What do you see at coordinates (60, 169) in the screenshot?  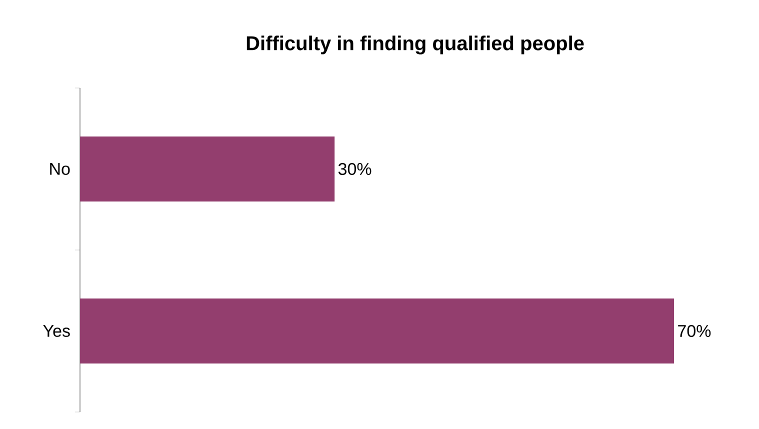 I see `y-tick-label: No` at bounding box center [60, 169].